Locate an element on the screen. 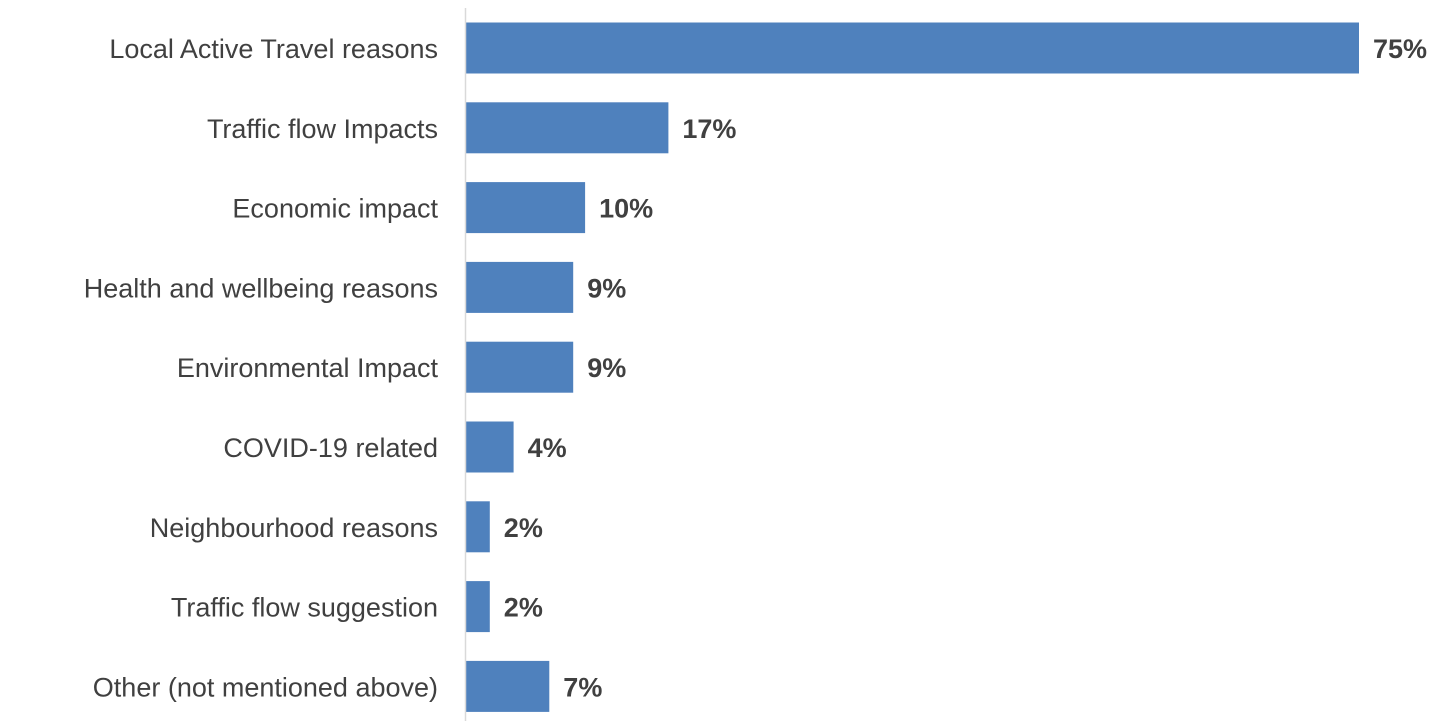 Image resolution: width=1443 pixels, height=721 pixels. category-label: Economic impact is located at coordinates (335, 209).